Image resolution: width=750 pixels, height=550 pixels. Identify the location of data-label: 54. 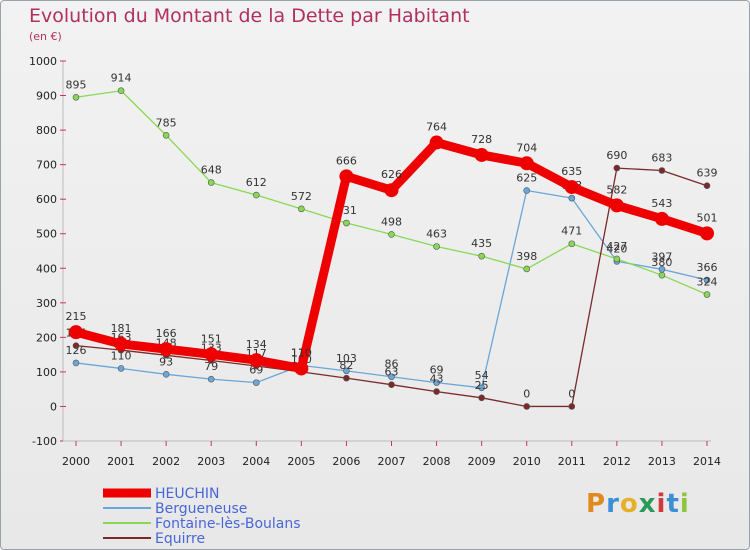
(482, 375).